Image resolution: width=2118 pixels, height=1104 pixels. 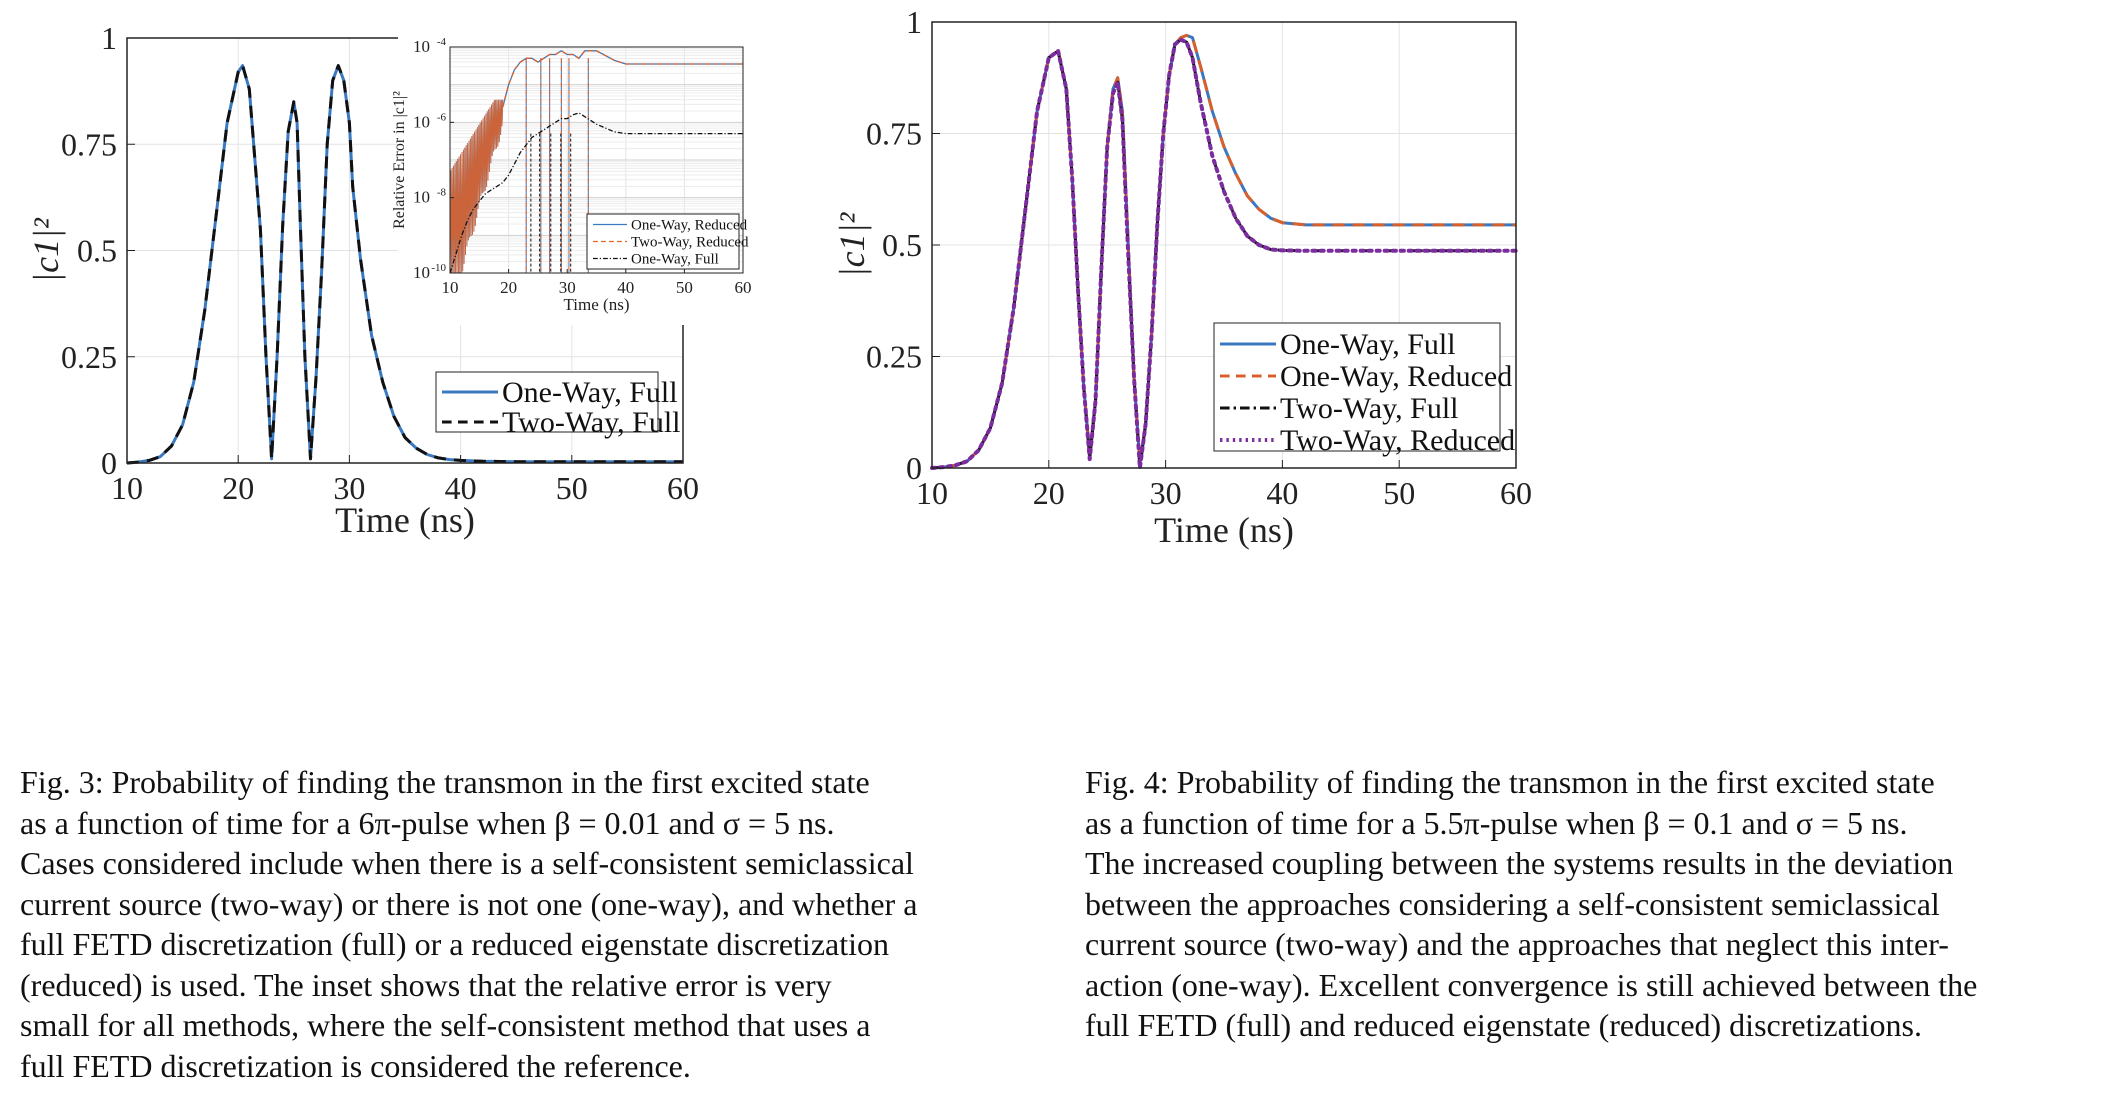 I want to click on y-tick-exponent: -6, so click(x=442, y=117).